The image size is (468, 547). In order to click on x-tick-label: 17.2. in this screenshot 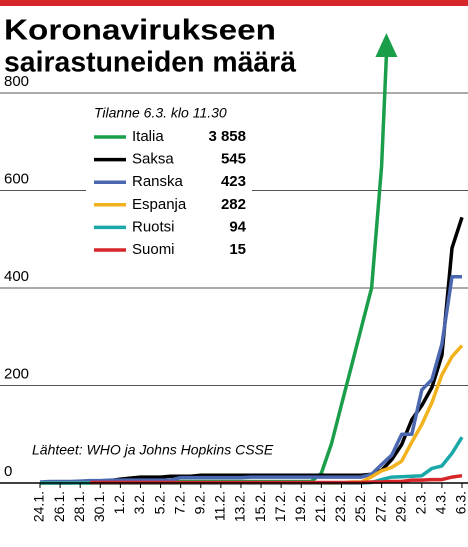, I will do `click(280, 506)`.